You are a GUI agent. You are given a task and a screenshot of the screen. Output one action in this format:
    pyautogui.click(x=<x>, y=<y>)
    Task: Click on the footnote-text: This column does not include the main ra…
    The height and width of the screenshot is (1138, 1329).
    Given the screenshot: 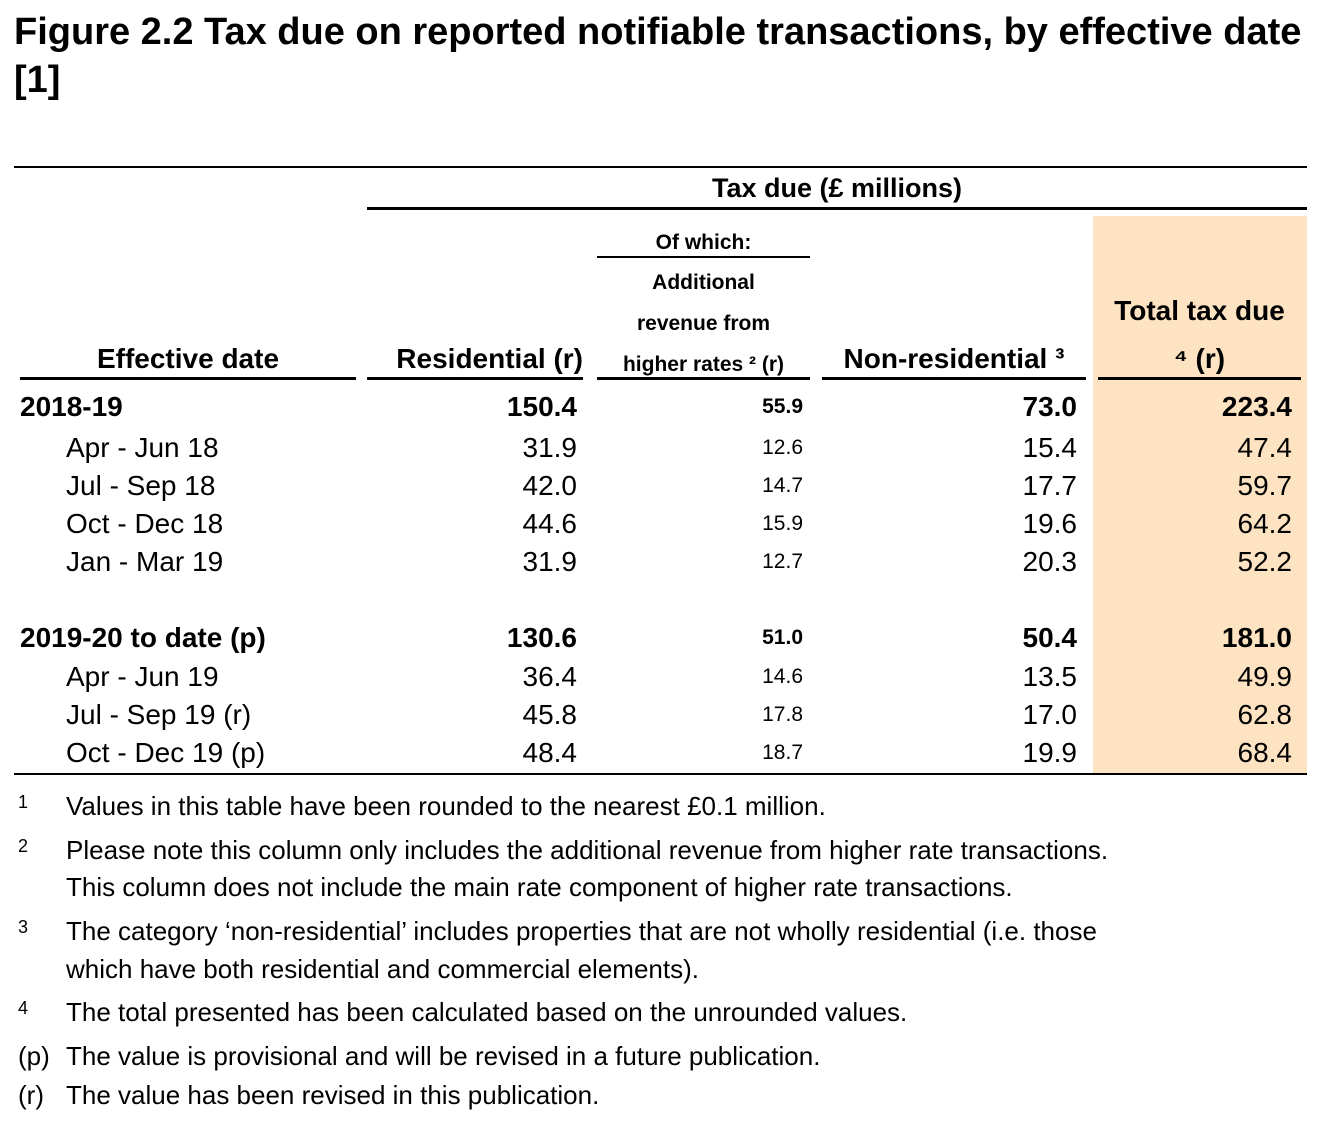 What is the action you would take?
    pyautogui.click(x=539, y=887)
    